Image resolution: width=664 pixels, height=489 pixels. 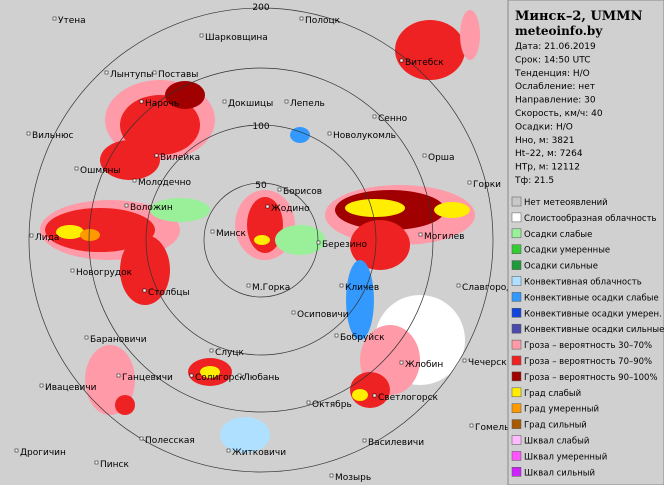 I want to click on city-label: Любань, so click(x=261, y=378).